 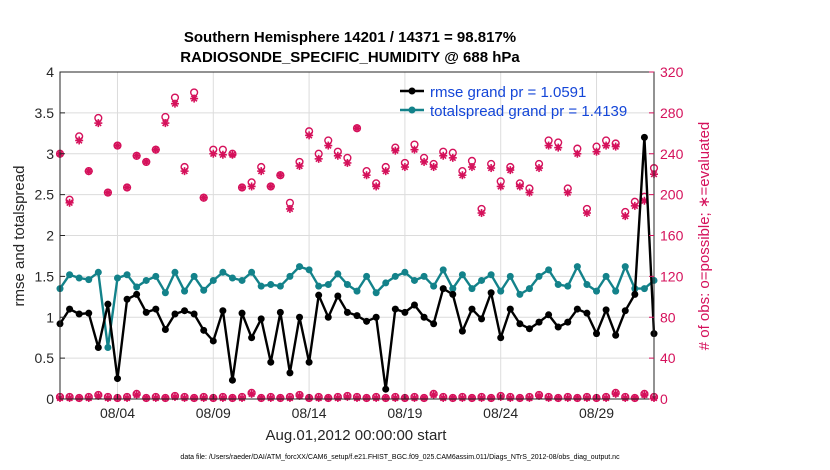 What do you see at coordinates (596, 413) in the screenshot?
I see `x-tick-label: 08/29` at bounding box center [596, 413].